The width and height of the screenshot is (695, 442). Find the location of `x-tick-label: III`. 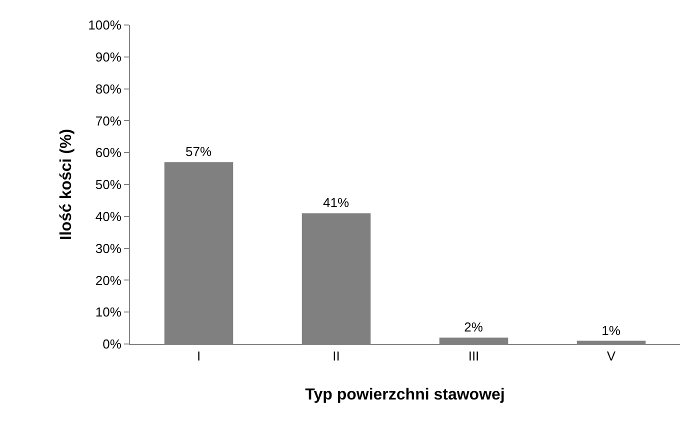

x-tick-label: III is located at coordinates (474, 356).